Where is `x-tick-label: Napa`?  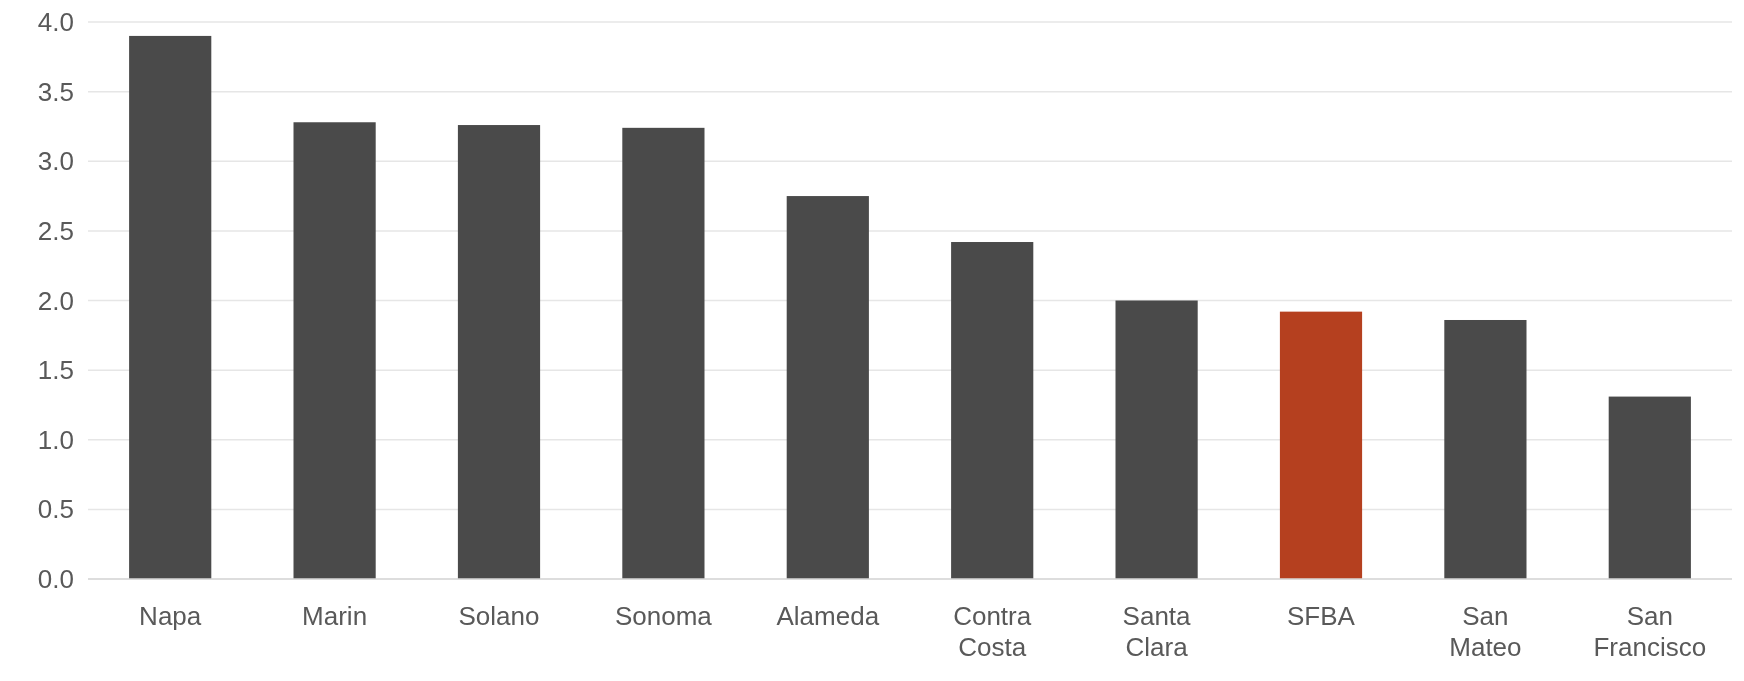
x-tick-label: Napa is located at coordinates (170, 616).